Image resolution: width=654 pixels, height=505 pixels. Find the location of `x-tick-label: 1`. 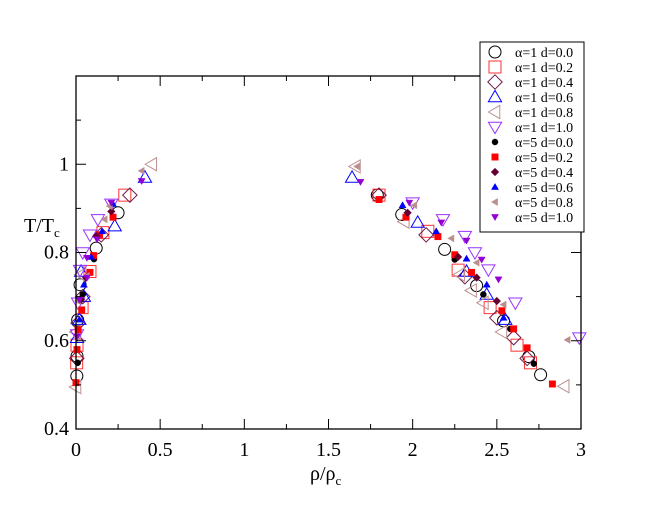

x-tick-label: 1 is located at coordinates (244, 450).